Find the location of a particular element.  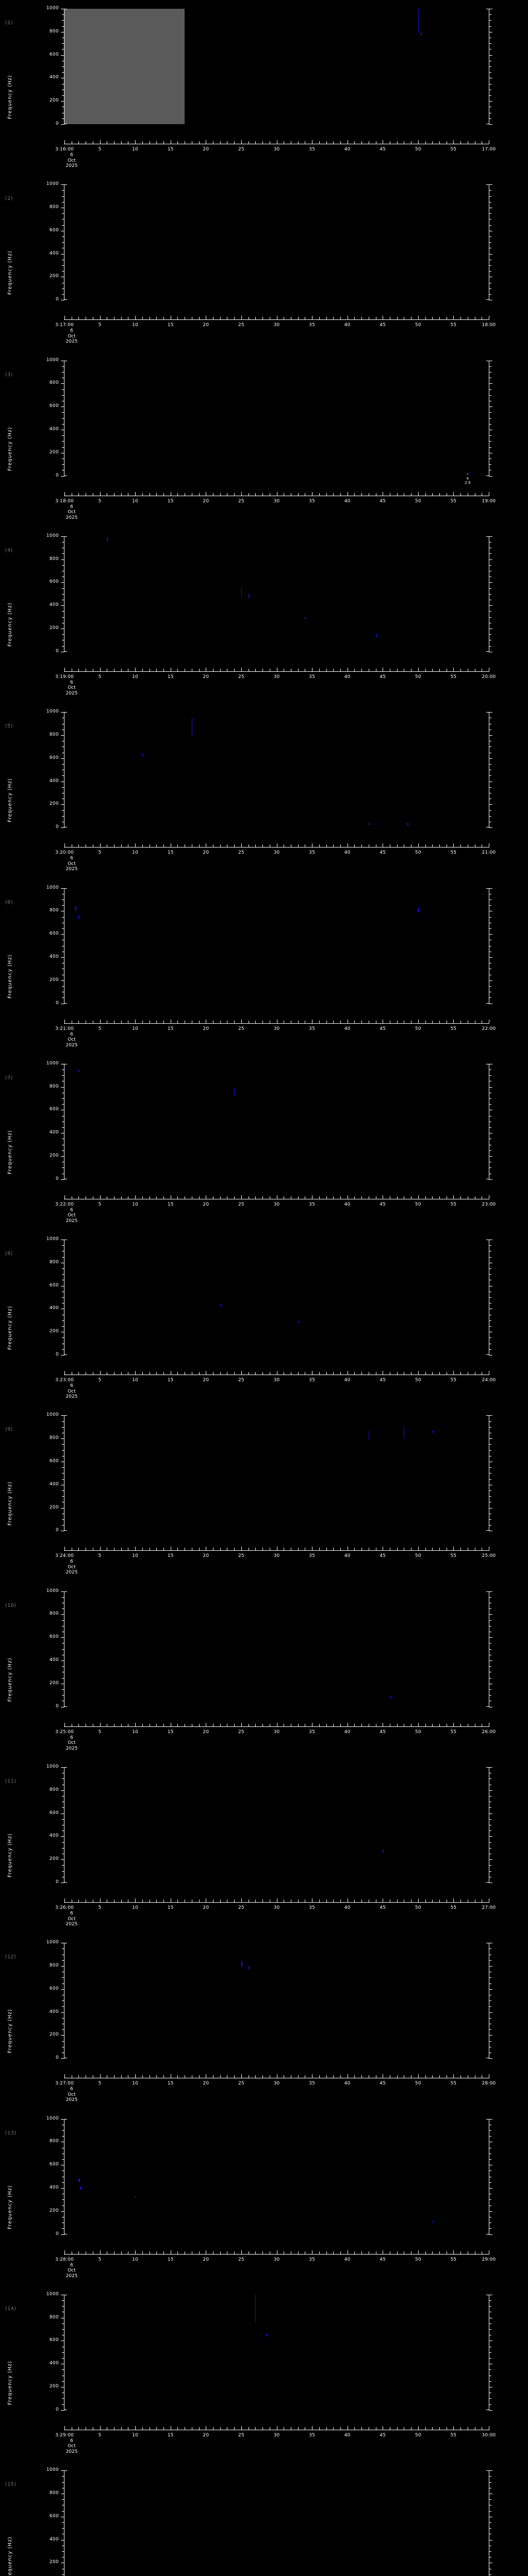

x-tick-label: 40 is located at coordinates (347, 501).